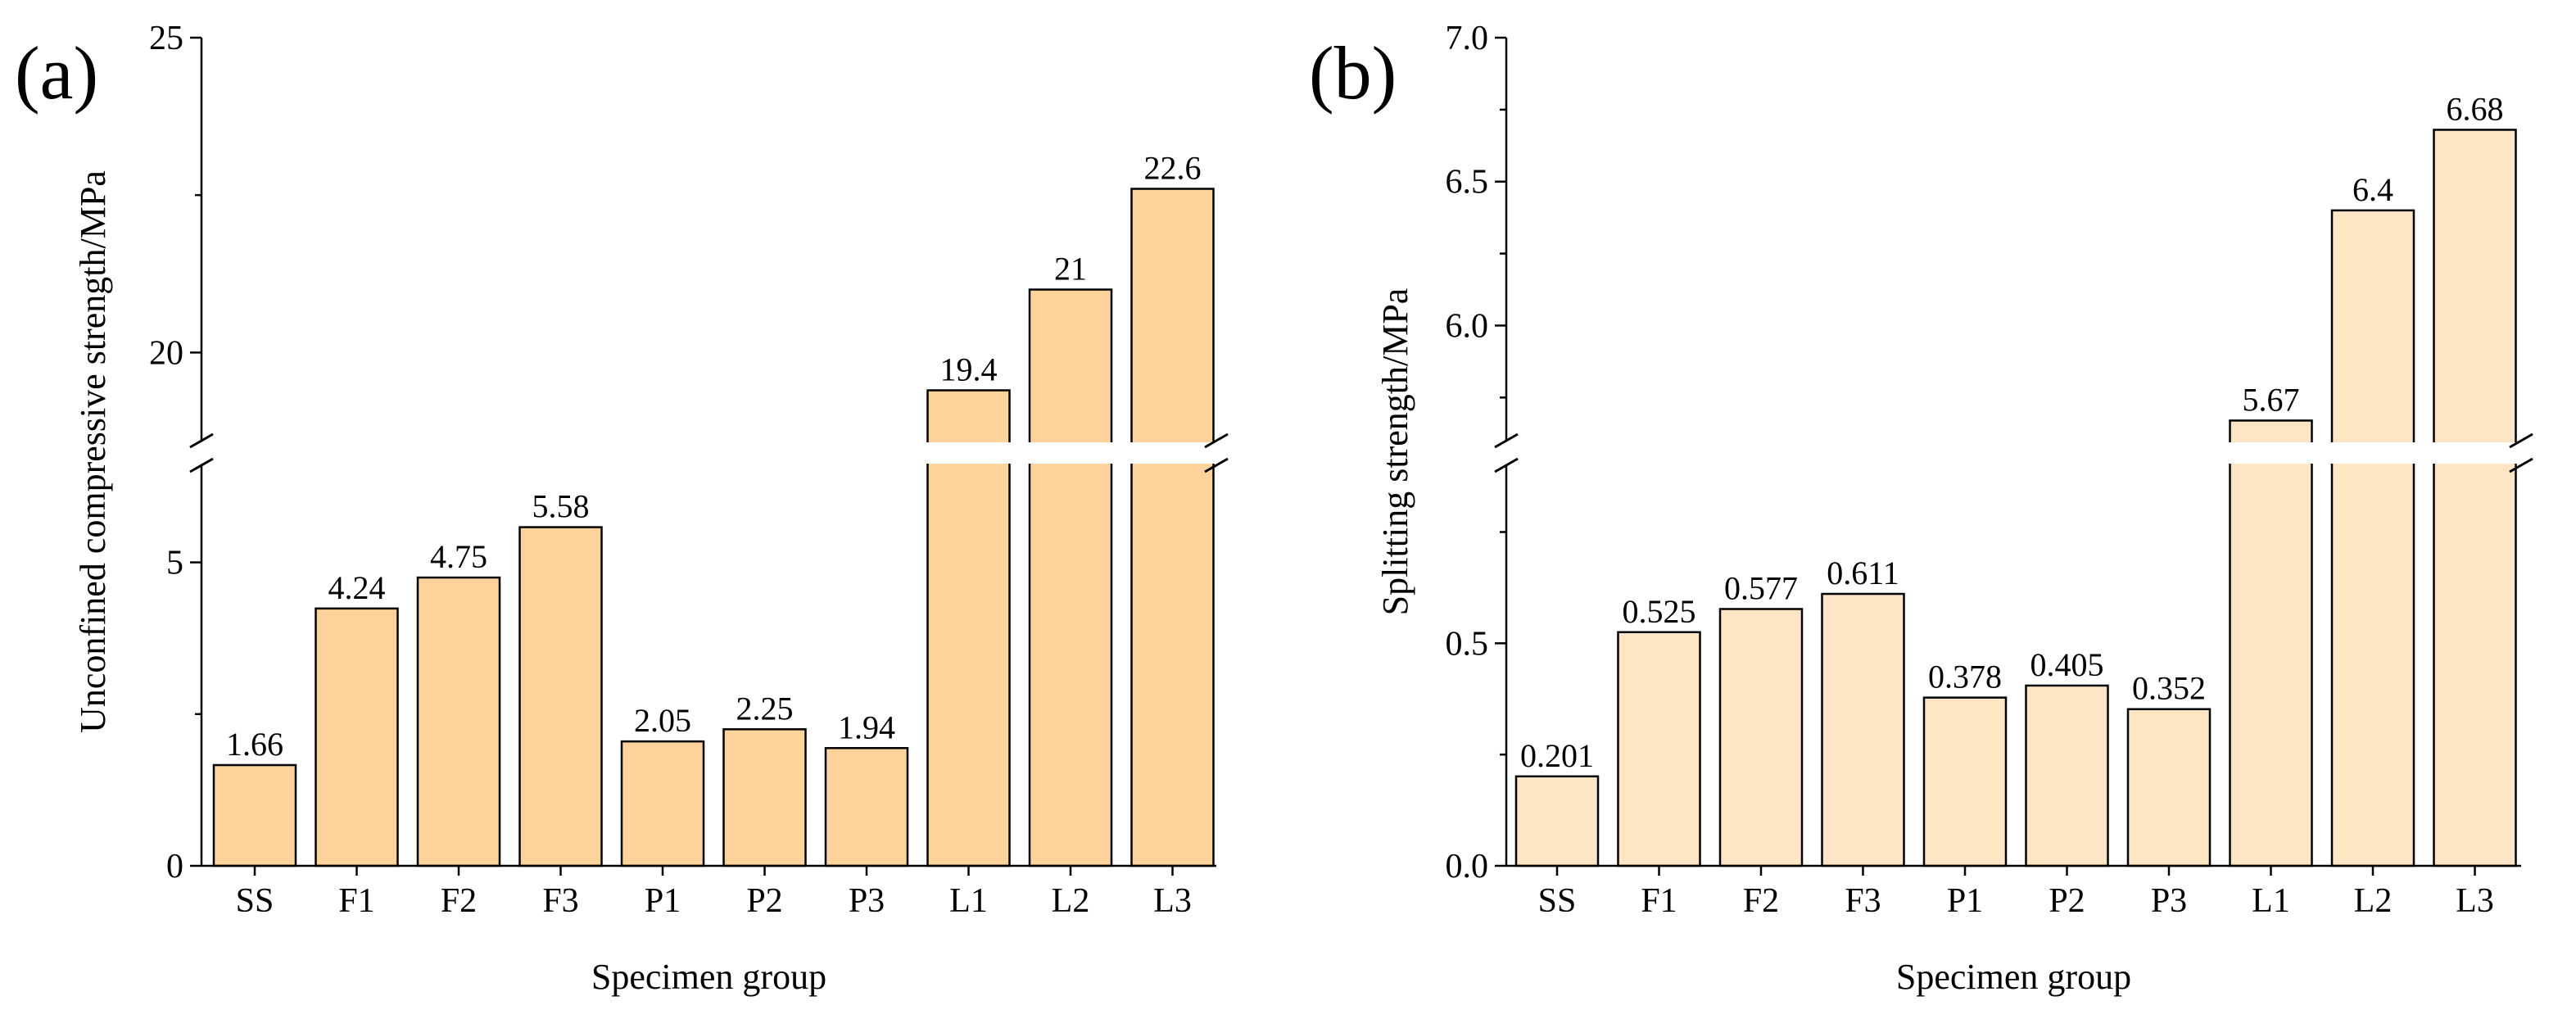 Image resolution: width=2576 pixels, height=1019 pixels. What do you see at coordinates (1659, 749) in the screenshot?
I see `bar-b-F1` at bounding box center [1659, 749].